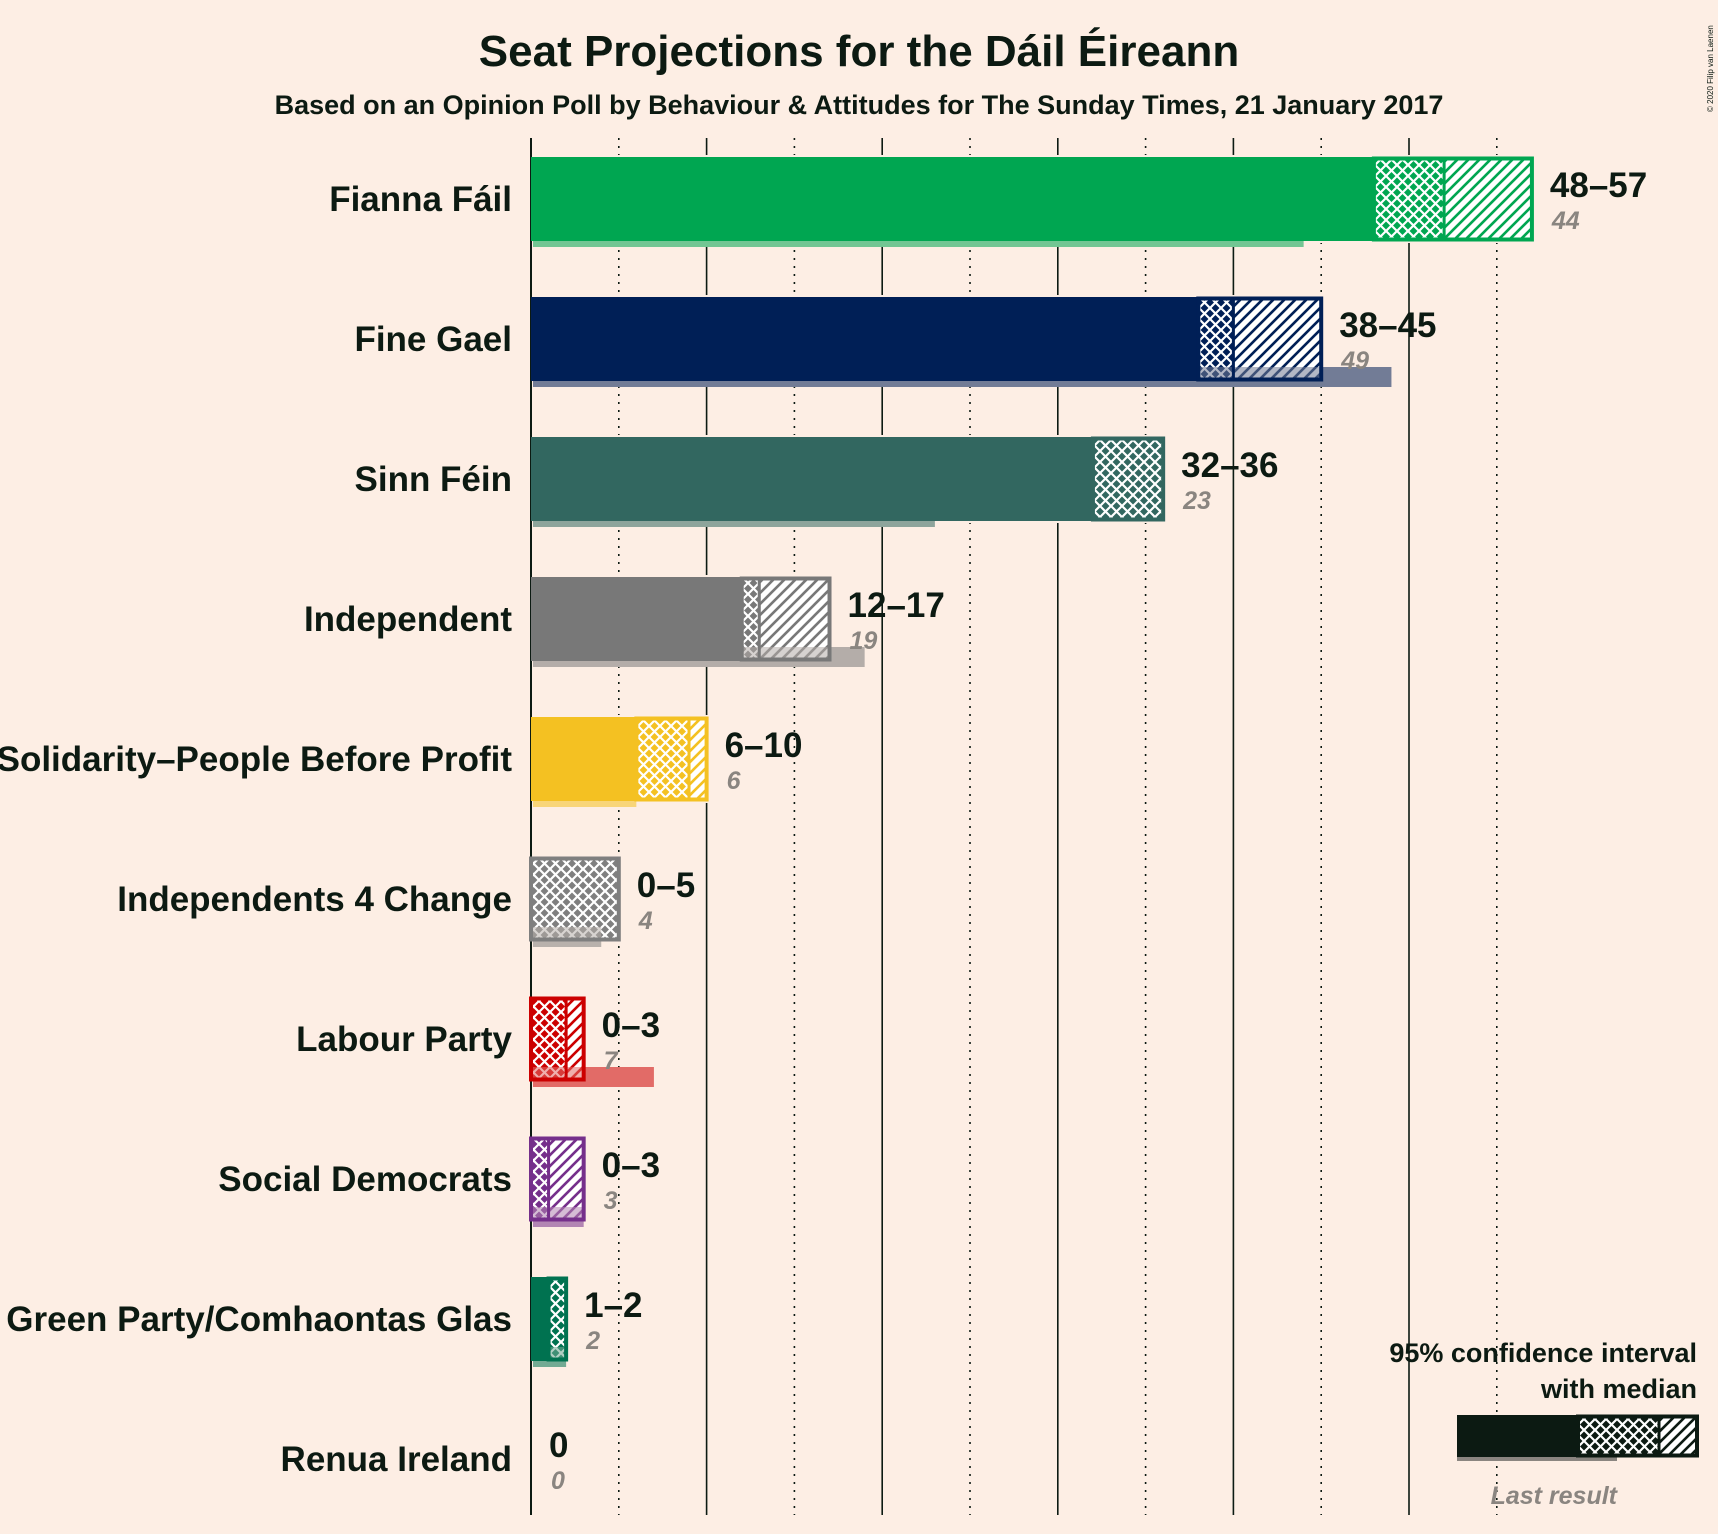 Image resolution: width=1718 pixels, height=1534 pixels. I want to click on party-label-labour-party: Labour Party, so click(404, 1039).